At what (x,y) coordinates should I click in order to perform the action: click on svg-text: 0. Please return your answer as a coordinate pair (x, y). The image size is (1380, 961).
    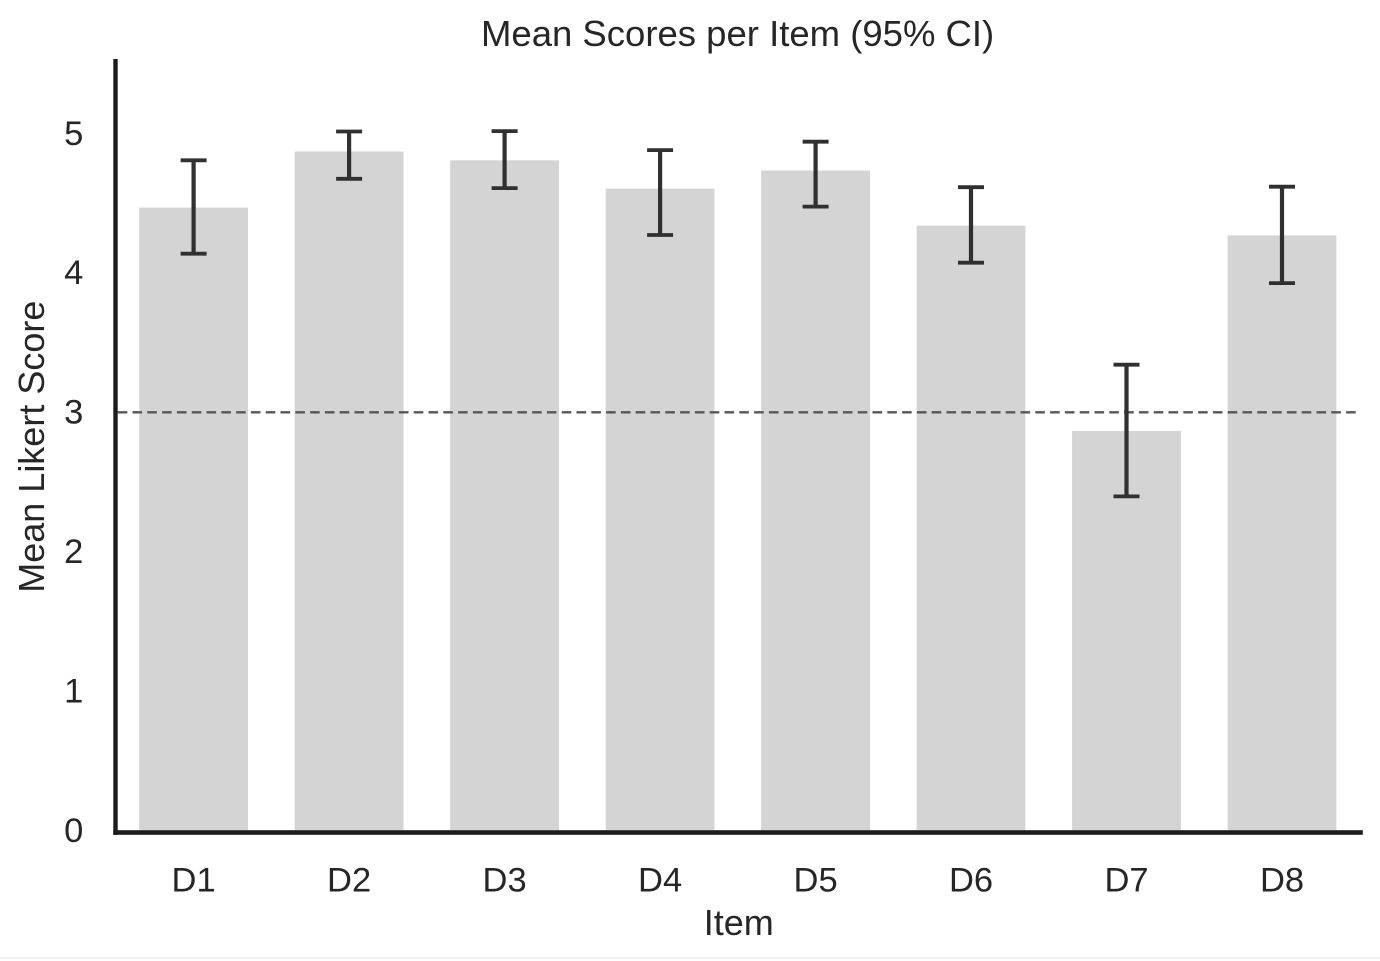
    Looking at the image, I should click on (73, 831).